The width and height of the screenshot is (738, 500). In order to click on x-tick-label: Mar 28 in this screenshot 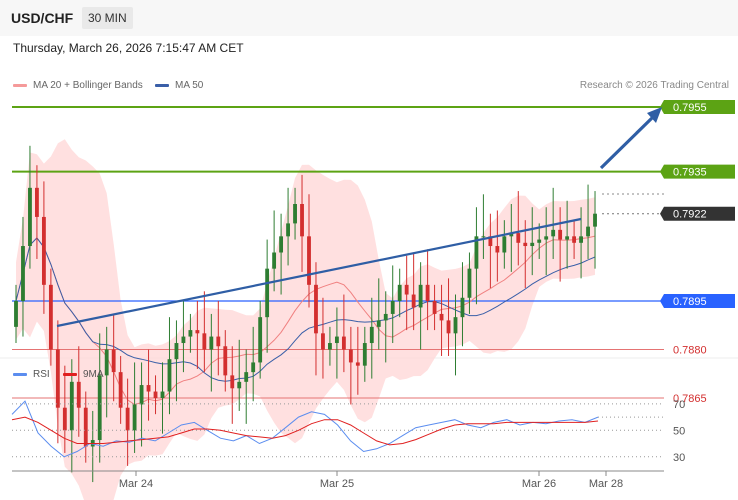, I will do `click(606, 484)`.